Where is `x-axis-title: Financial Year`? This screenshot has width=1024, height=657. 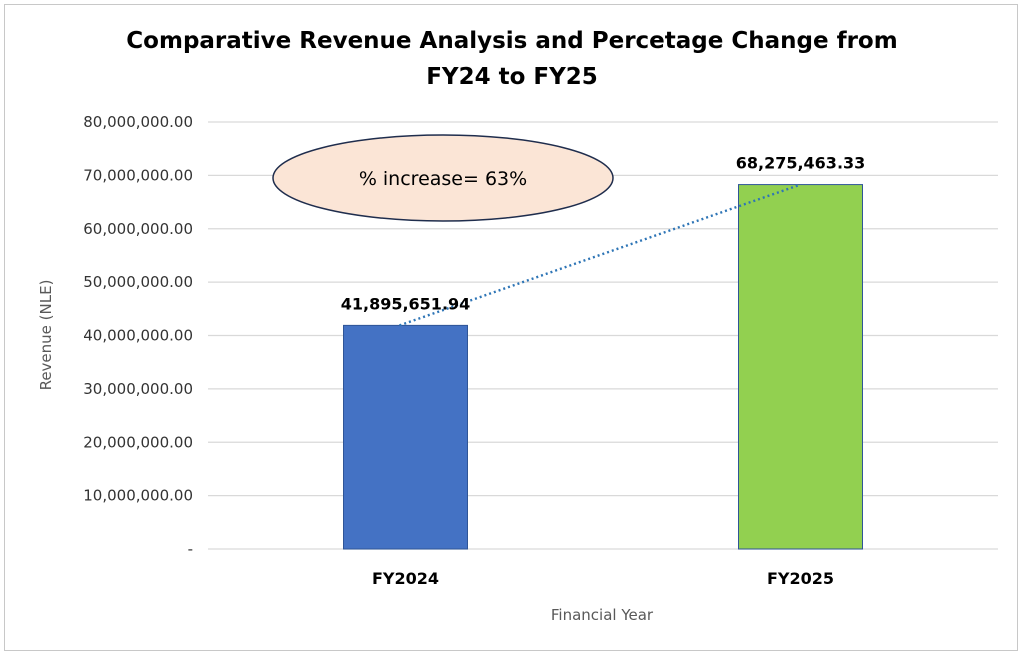 x-axis-title: Financial Year is located at coordinates (602, 615).